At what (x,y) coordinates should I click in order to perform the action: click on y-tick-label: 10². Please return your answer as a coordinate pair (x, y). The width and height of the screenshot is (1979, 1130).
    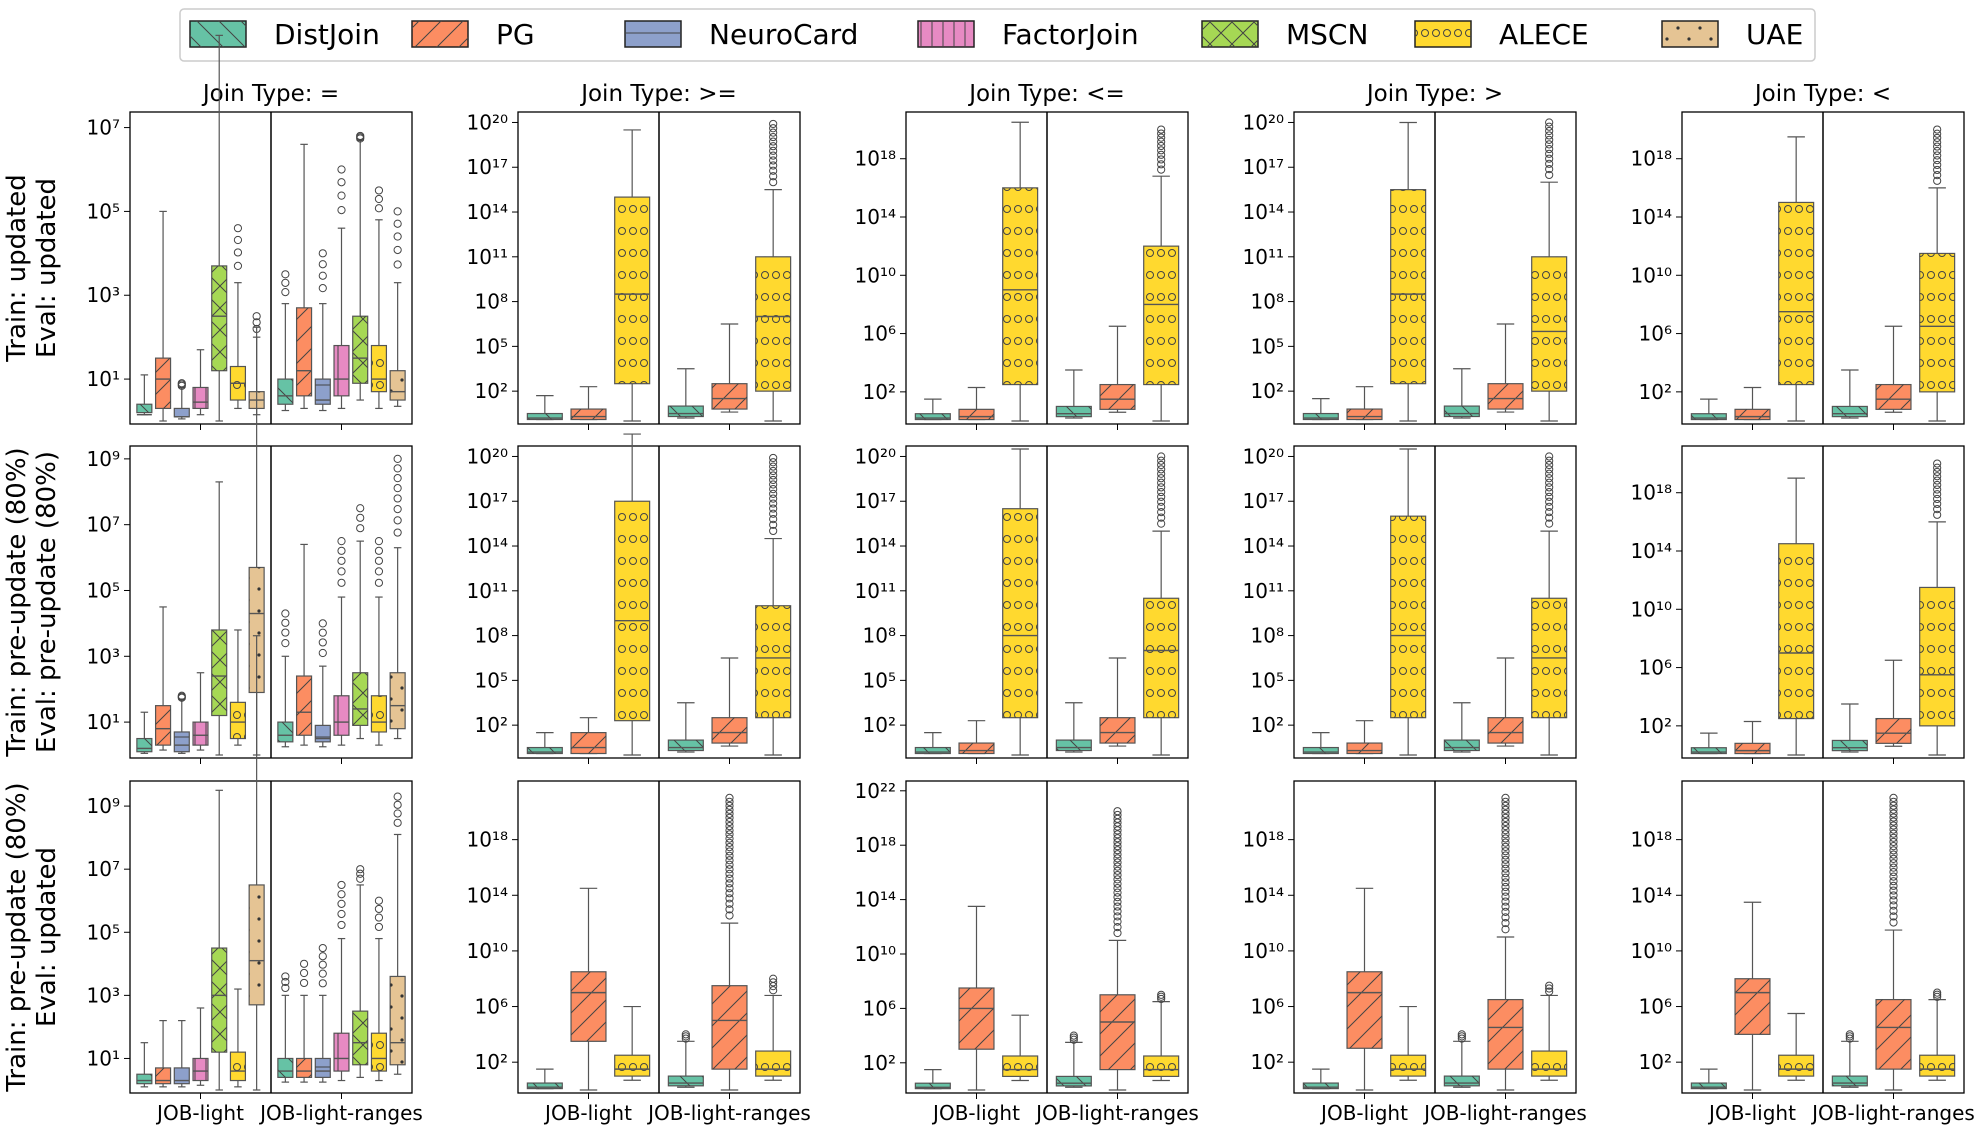
    Looking at the image, I should click on (1655, 392).